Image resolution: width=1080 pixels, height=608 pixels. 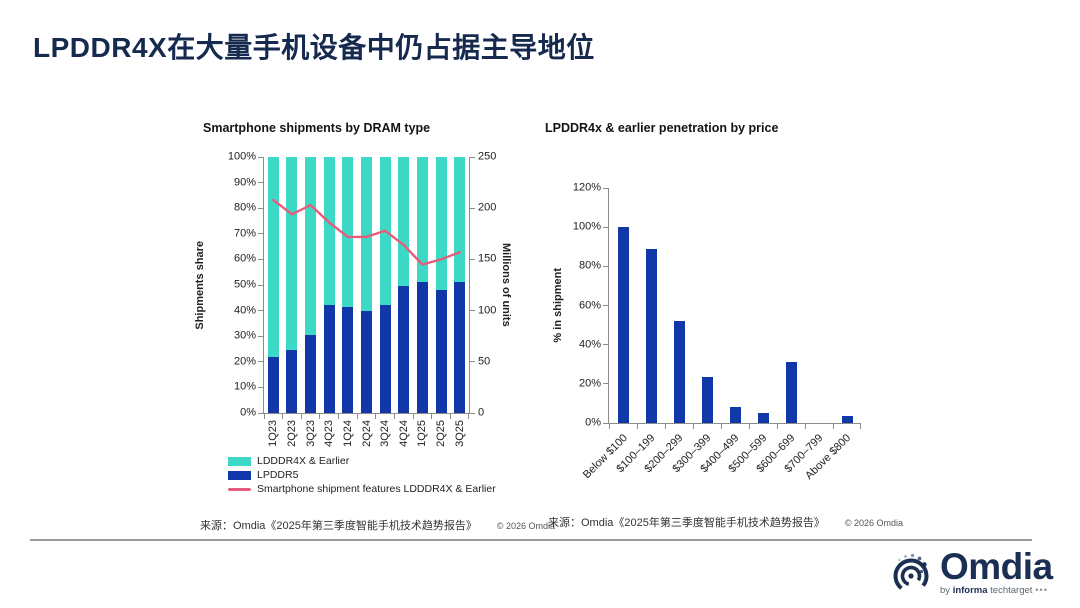 I want to click on legend-label: LDDDR4X & Earlier, so click(x=303, y=461).